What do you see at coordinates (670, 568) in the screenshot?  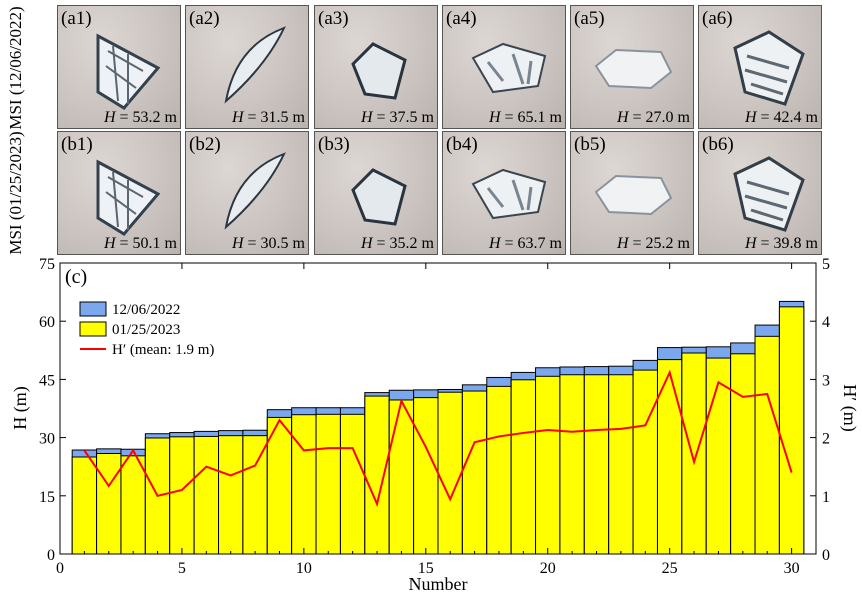 I see `x-tick-label: 25` at bounding box center [670, 568].